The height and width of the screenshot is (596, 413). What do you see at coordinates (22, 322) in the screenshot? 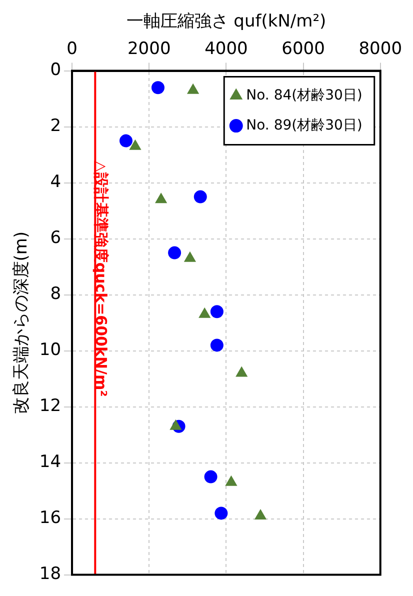
I see `y-axis-title: 改良天端からの深度(m)` at bounding box center [22, 322].